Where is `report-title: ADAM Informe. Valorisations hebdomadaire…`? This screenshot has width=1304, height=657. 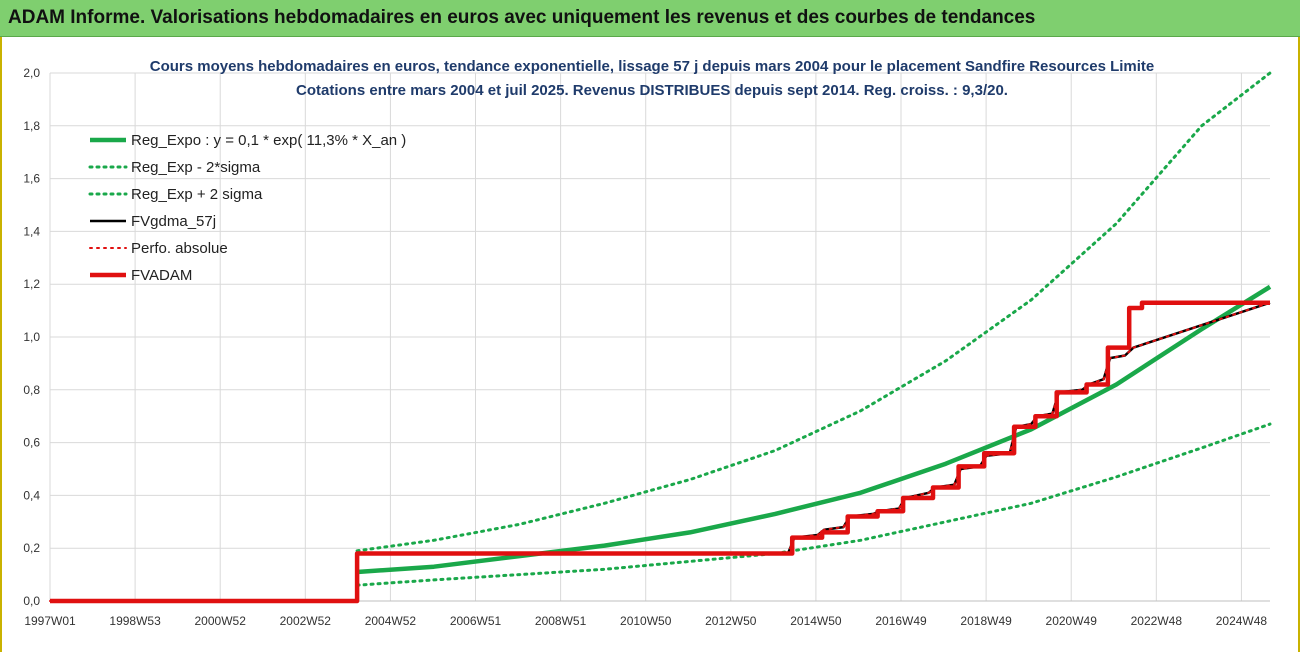
report-title: ADAM Informe. Valorisations hebdomadaire… is located at coordinates (522, 17).